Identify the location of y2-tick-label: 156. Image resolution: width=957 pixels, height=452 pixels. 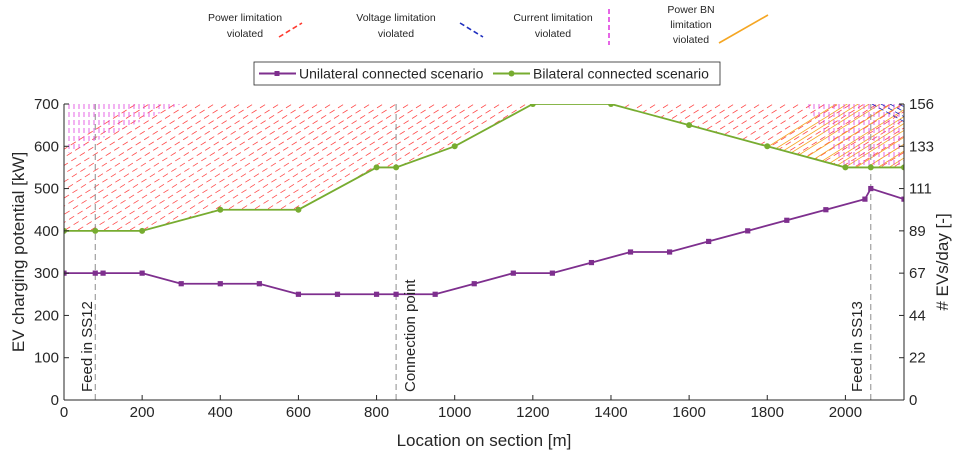
(921, 104).